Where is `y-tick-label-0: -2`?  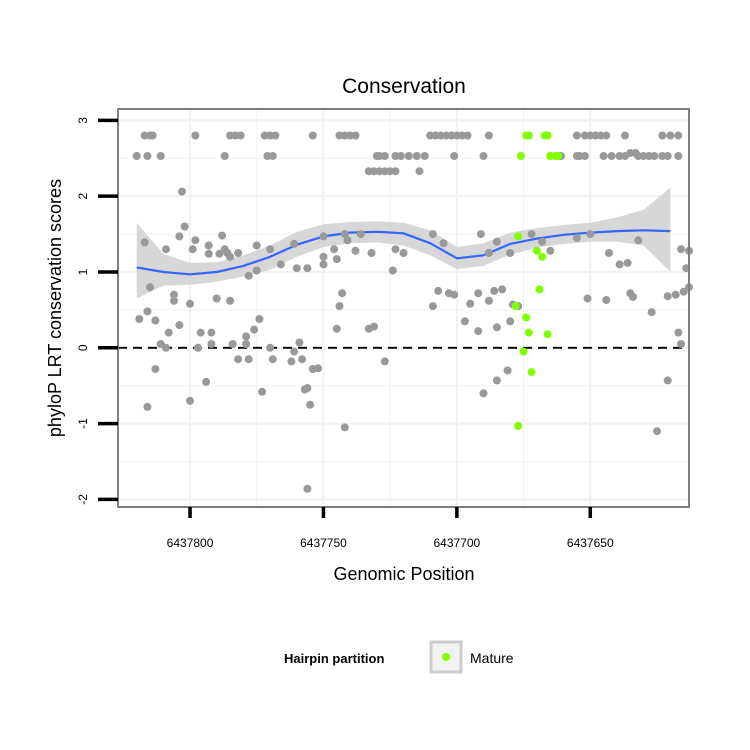
y-tick-label-0: -2 is located at coordinates (83, 499).